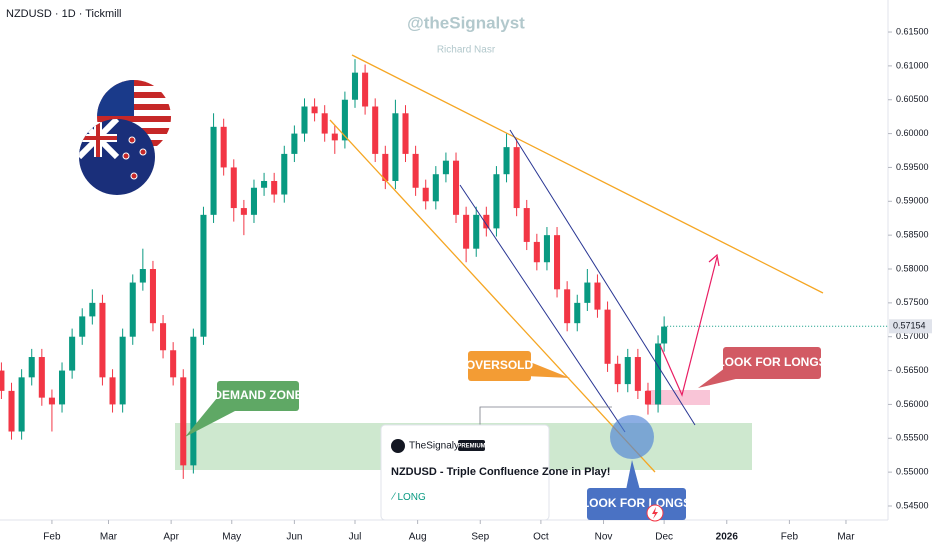 This screenshot has height=550, width=932. Describe the element at coordinates (604, 537) in the screenshot. I see `x-tick-label: Nov` at that location.